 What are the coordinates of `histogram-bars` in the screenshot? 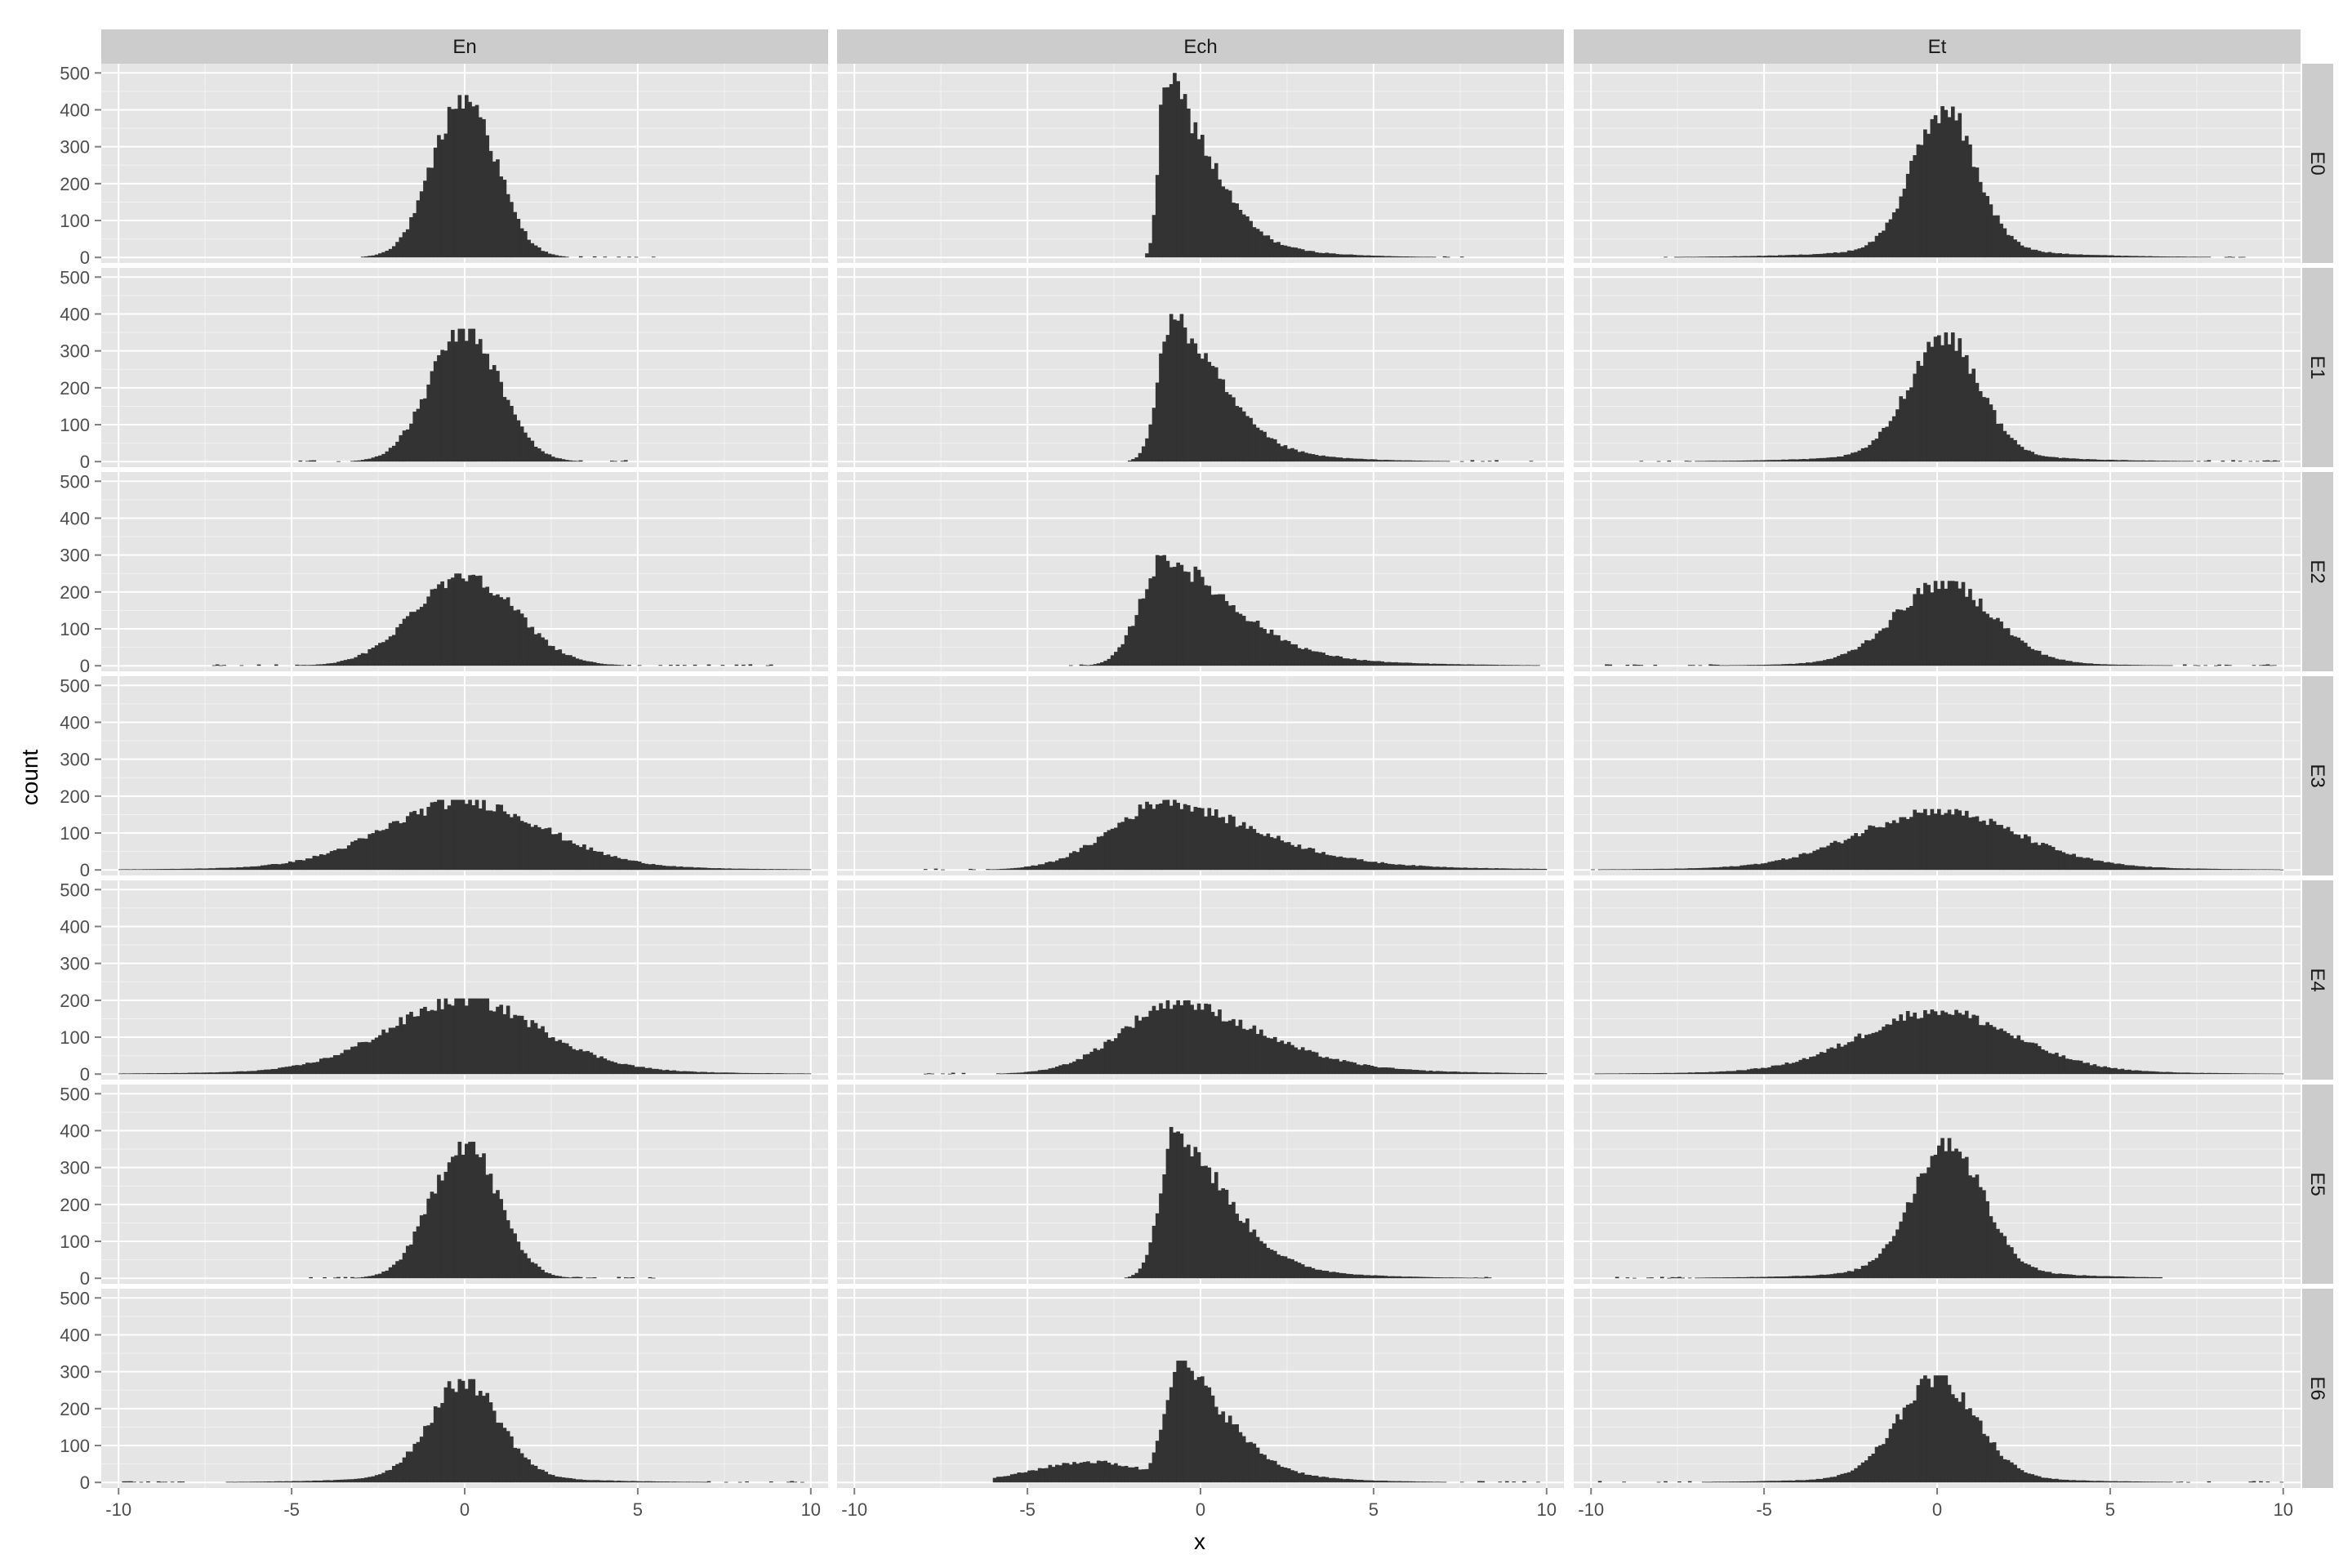 It's located at (1235, 835).